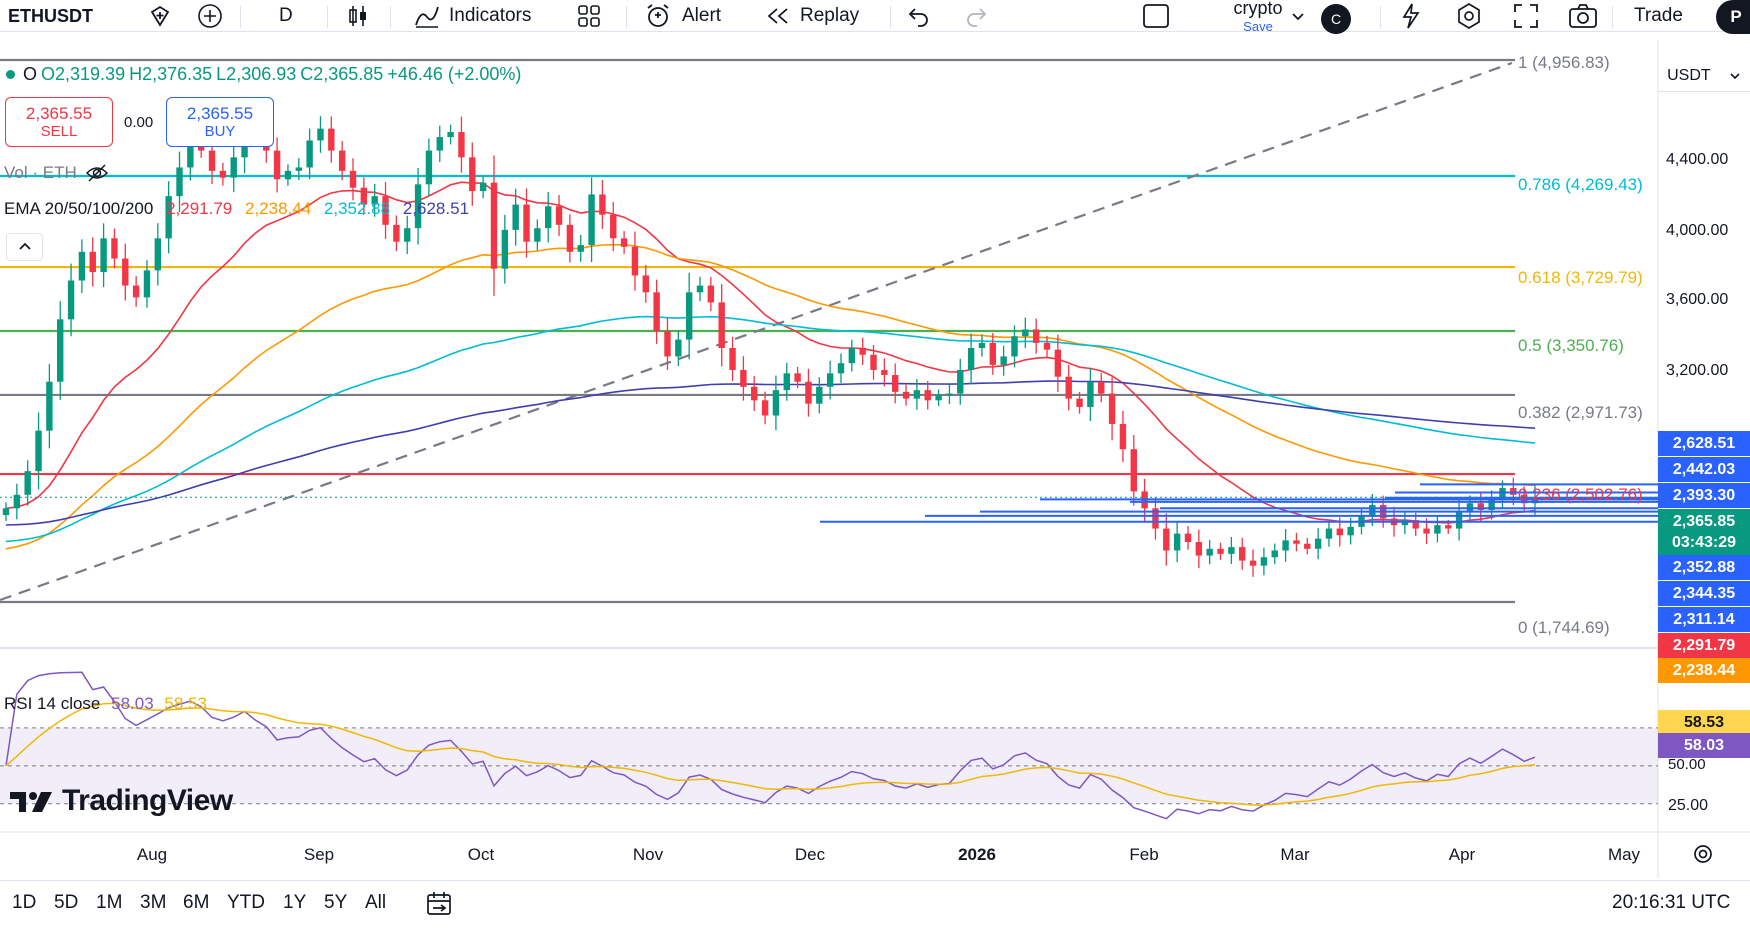 This screenshot has height=929, width=1750. What do you see at coordinates (1156, 16) in the screenshot?
I see `layout-button` at bounding box center [1156, 16].